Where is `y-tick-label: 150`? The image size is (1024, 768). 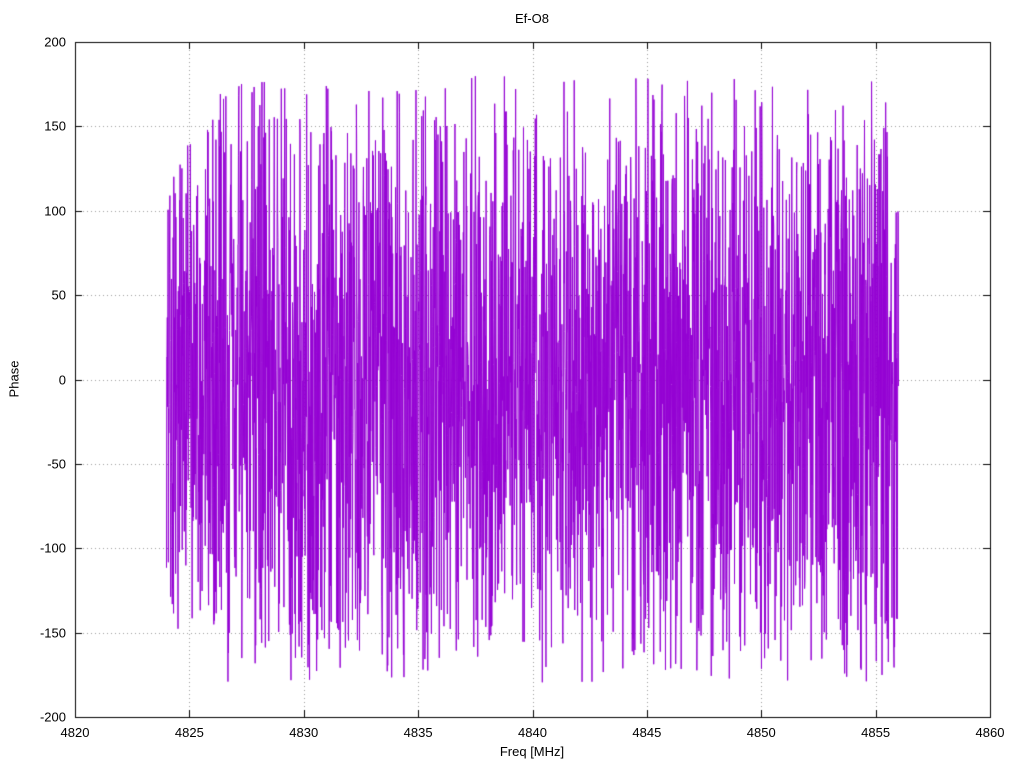
y-tick-label: 150 is located at coordinates (55, 126).